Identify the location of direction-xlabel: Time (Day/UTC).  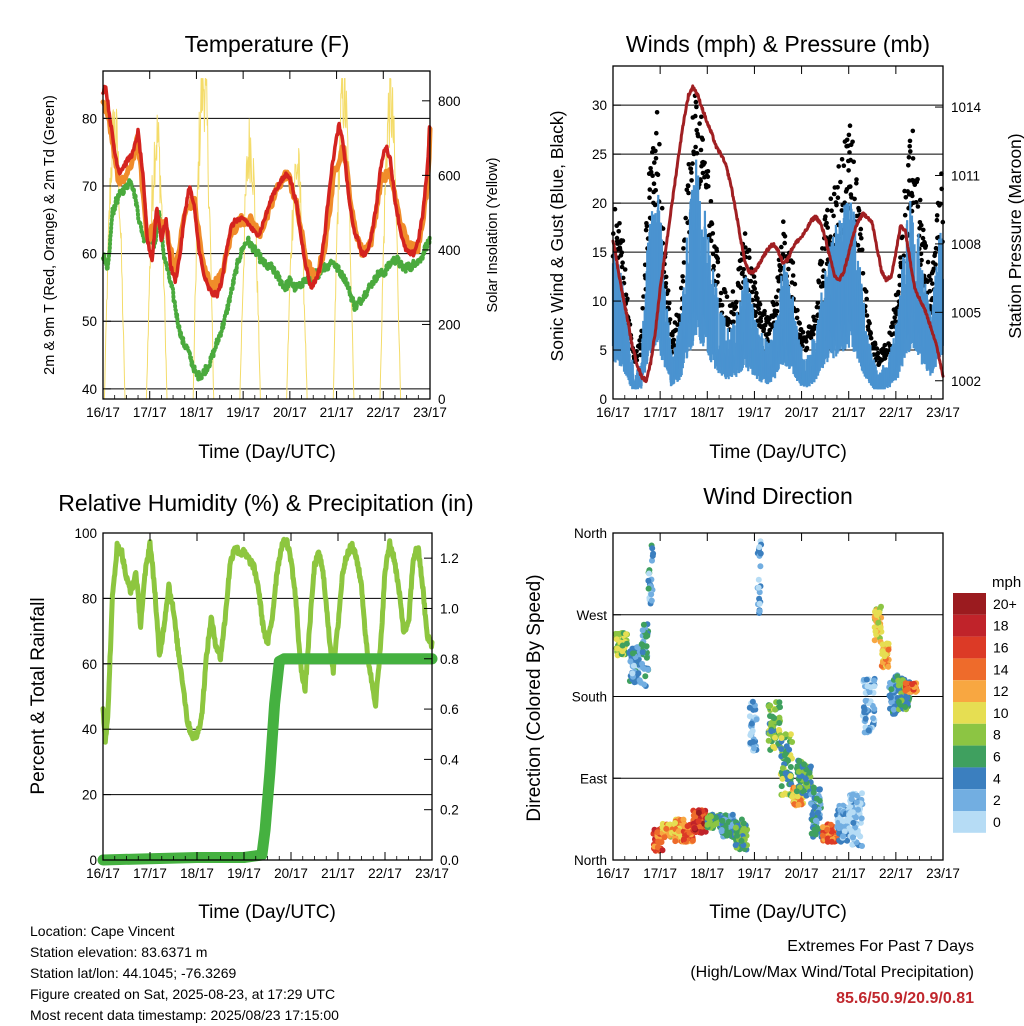
(778, 912).